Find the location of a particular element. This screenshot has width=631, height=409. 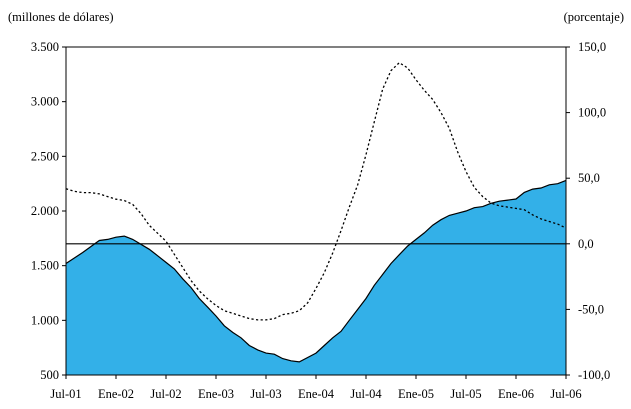

x-tick-label: Jul-01 is located at coordinates (65, 394).